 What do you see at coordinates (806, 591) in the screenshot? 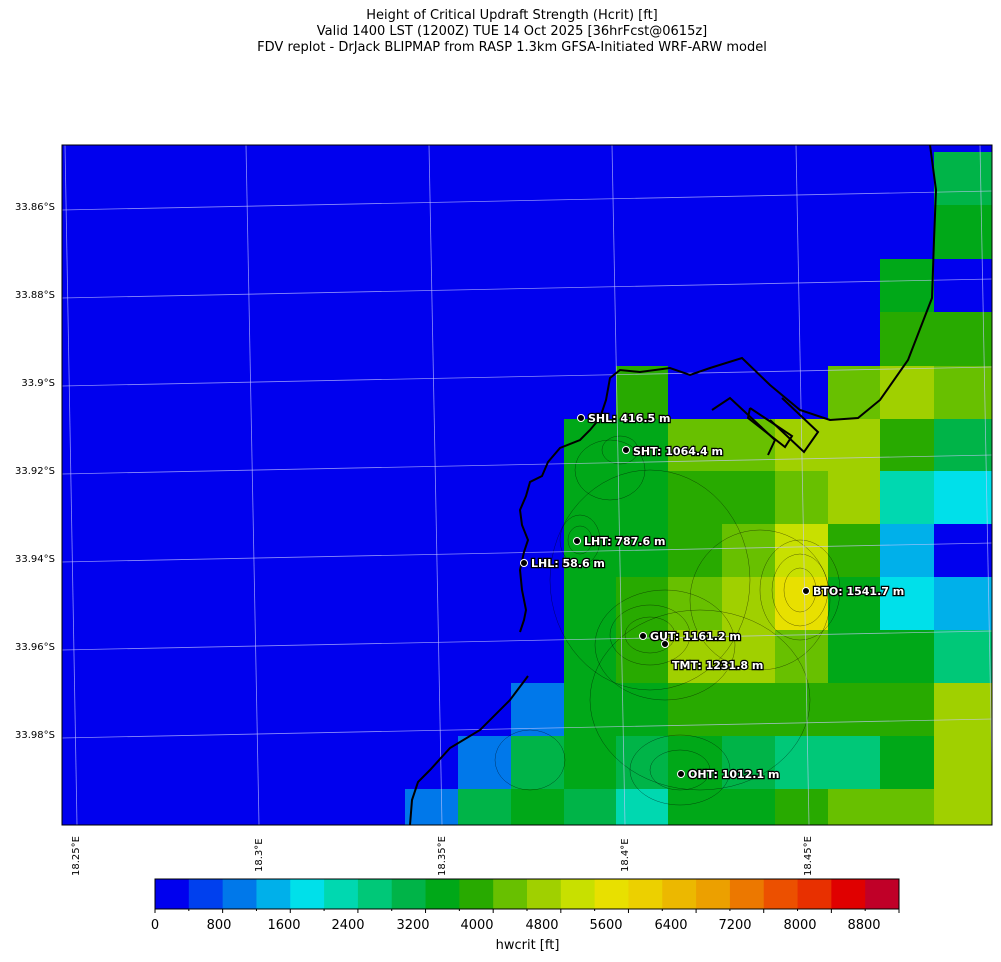
I see `site-marker-bto` at bounding box center [806, 591].